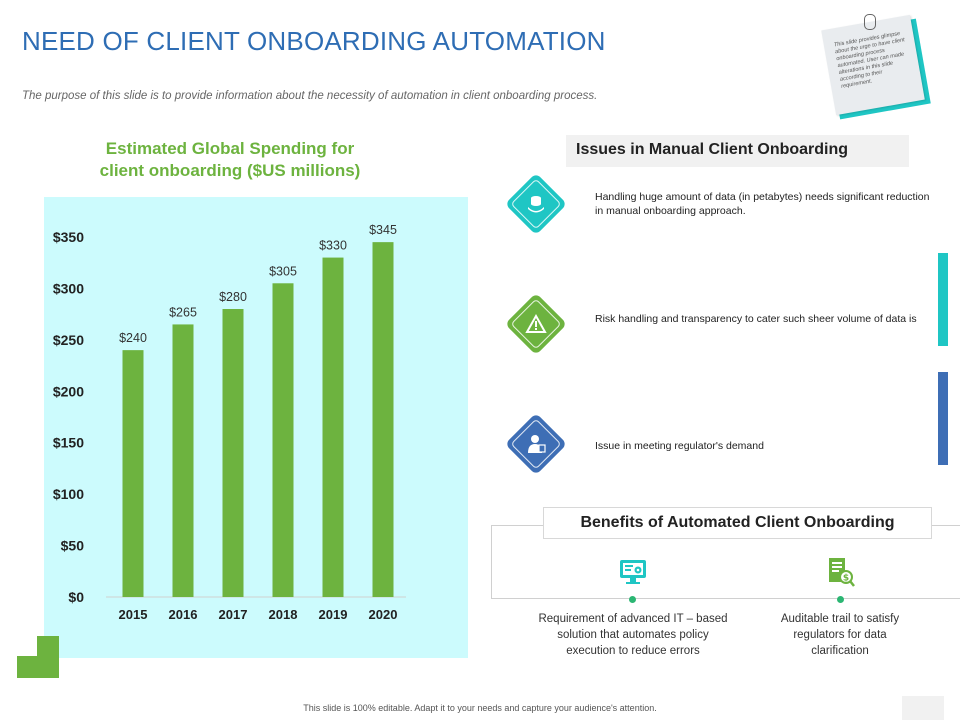 Image resolution: width=960 pixels, height=720 pixels. Describe the element at coordinates (233, 614) in the screenshot. I see `x-tick-label: 2017` at that location.